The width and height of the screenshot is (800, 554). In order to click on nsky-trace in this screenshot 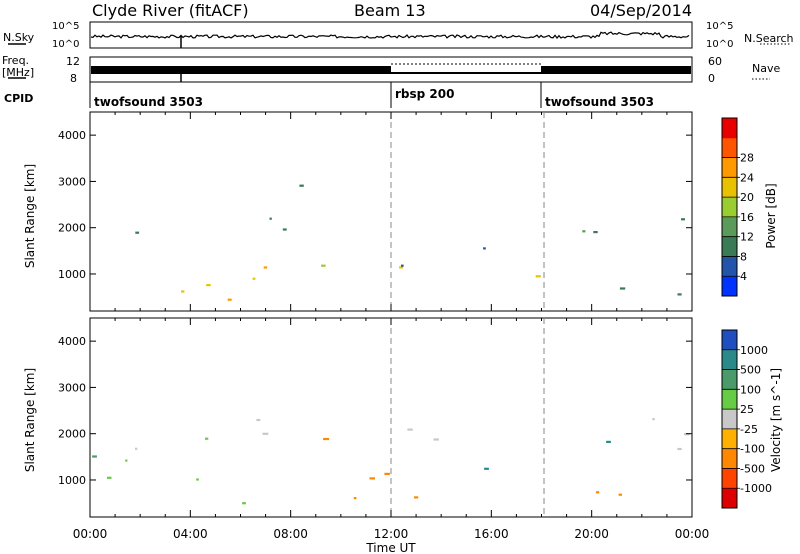, I will do `click(390, 35)`.